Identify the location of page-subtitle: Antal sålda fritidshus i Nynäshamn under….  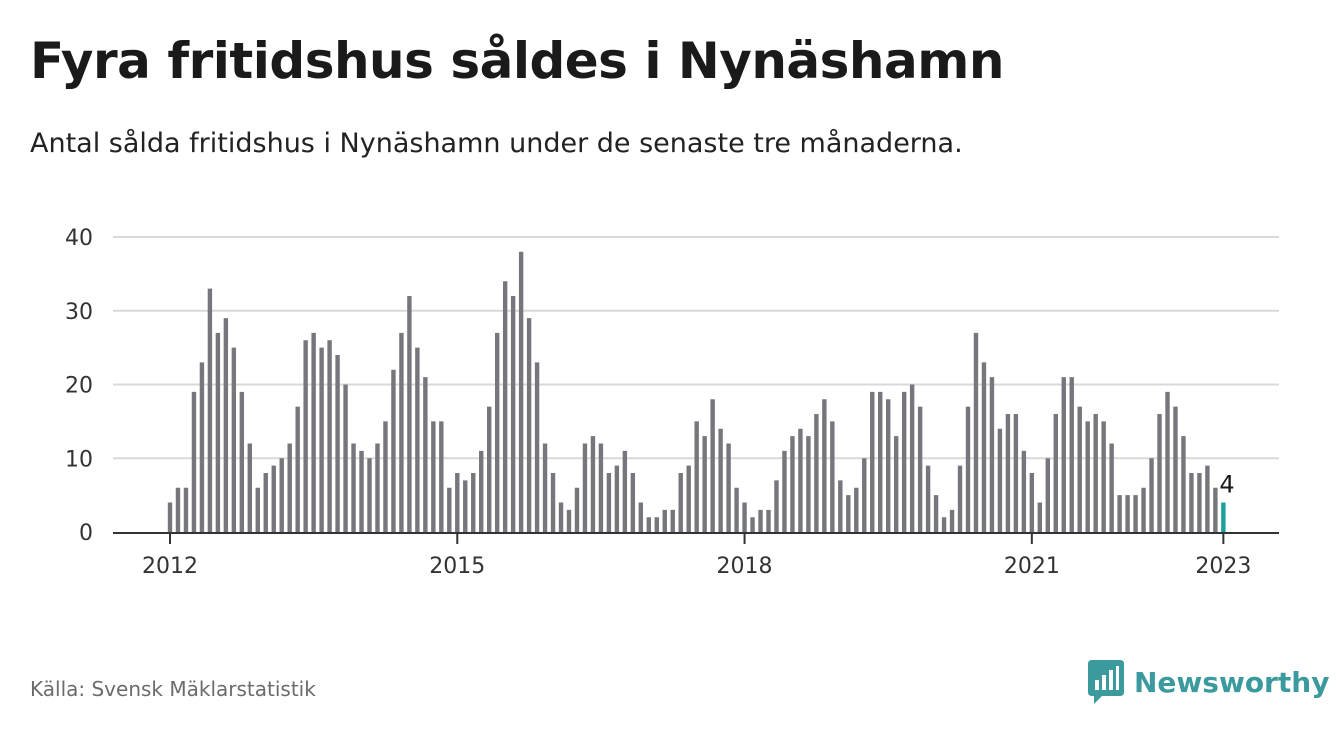
(496, 143).